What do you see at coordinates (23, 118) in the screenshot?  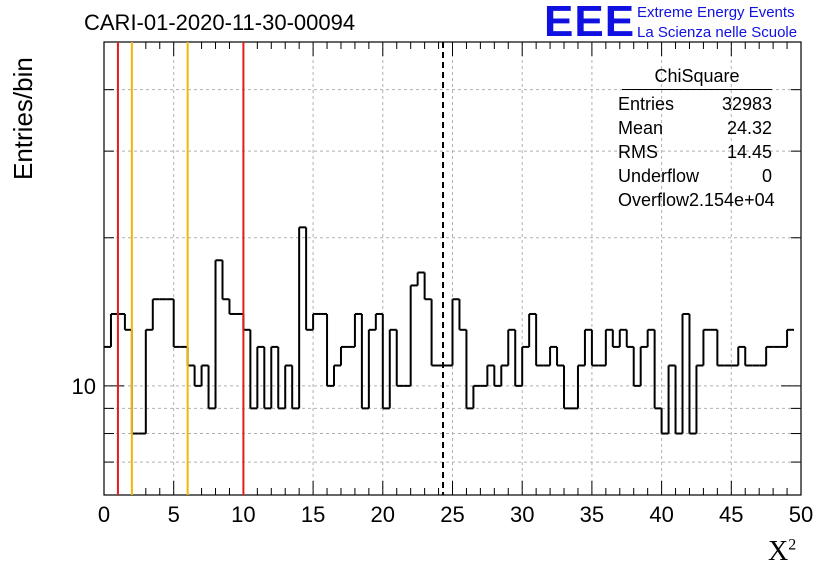 I see `y-axis-label: Entries/bin` at bounding box center [23, 118].